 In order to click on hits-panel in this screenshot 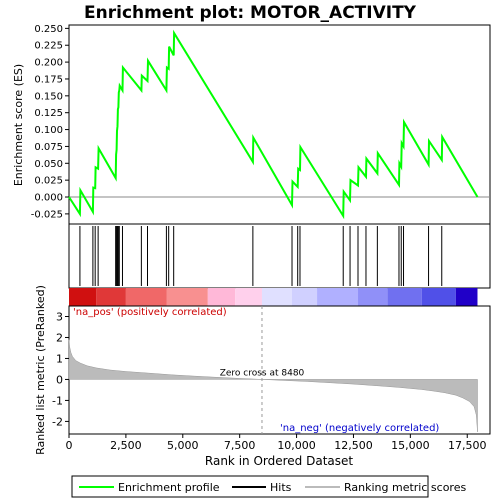, I will do `click(279, 264)`.